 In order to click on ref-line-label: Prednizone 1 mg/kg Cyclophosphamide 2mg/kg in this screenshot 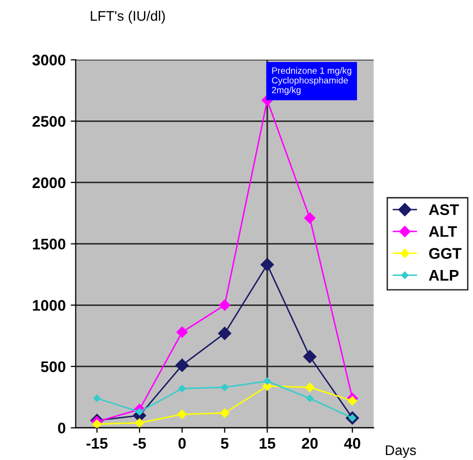, I will do `click(312, 81)`.